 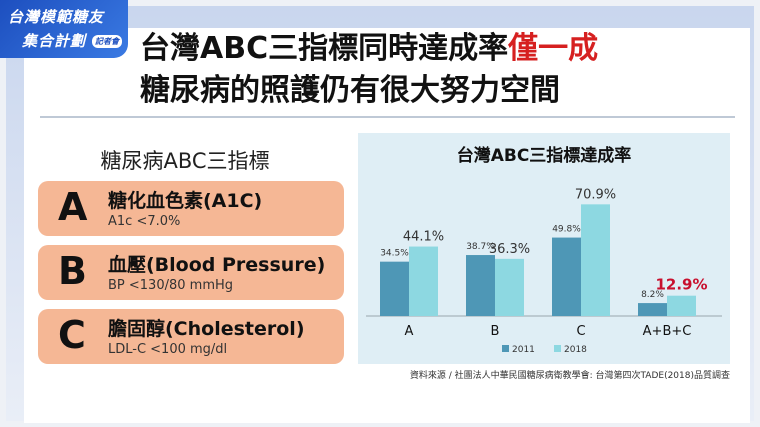 I want to click on data-label-2018-B: 36.3%, so click(x=509, y=249).